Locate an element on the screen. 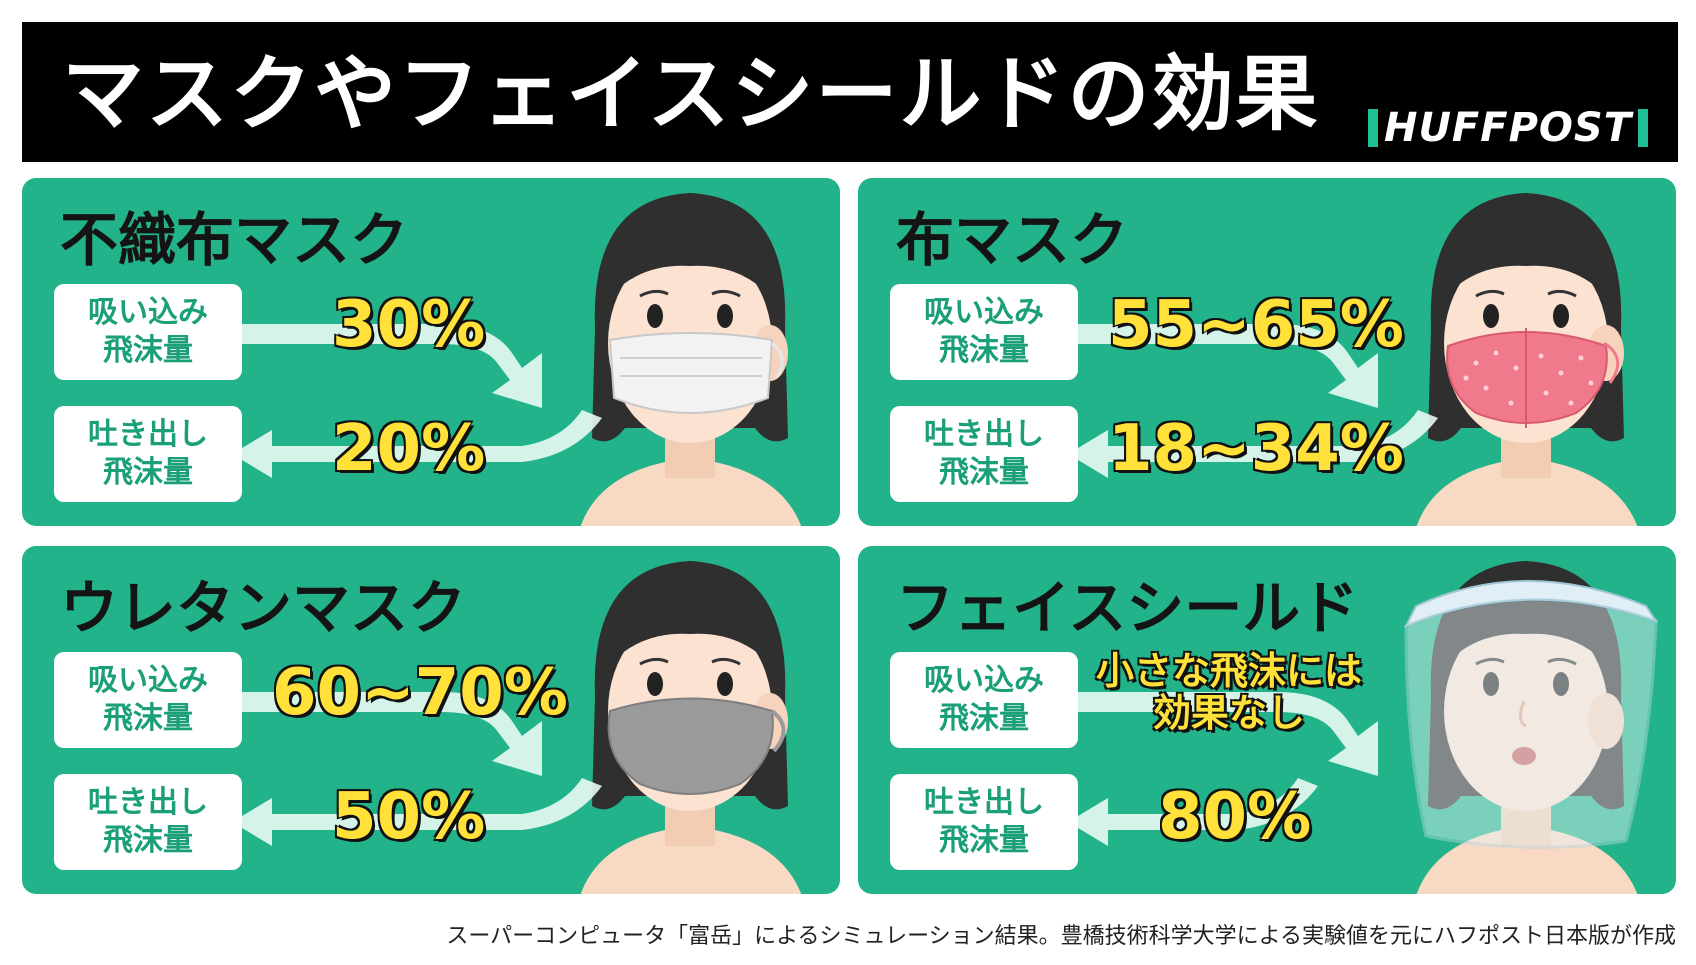 The height and width of the screenshot is (965, 1696). panel-title: 不織布マスク is located at coordinates (234, 240).